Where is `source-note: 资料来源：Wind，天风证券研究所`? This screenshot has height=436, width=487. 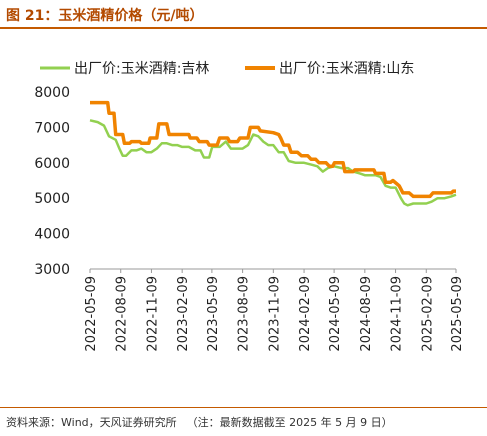
source-note: 资料来源：Wind，天风证券研究所 is located at coordinates (91, 422).